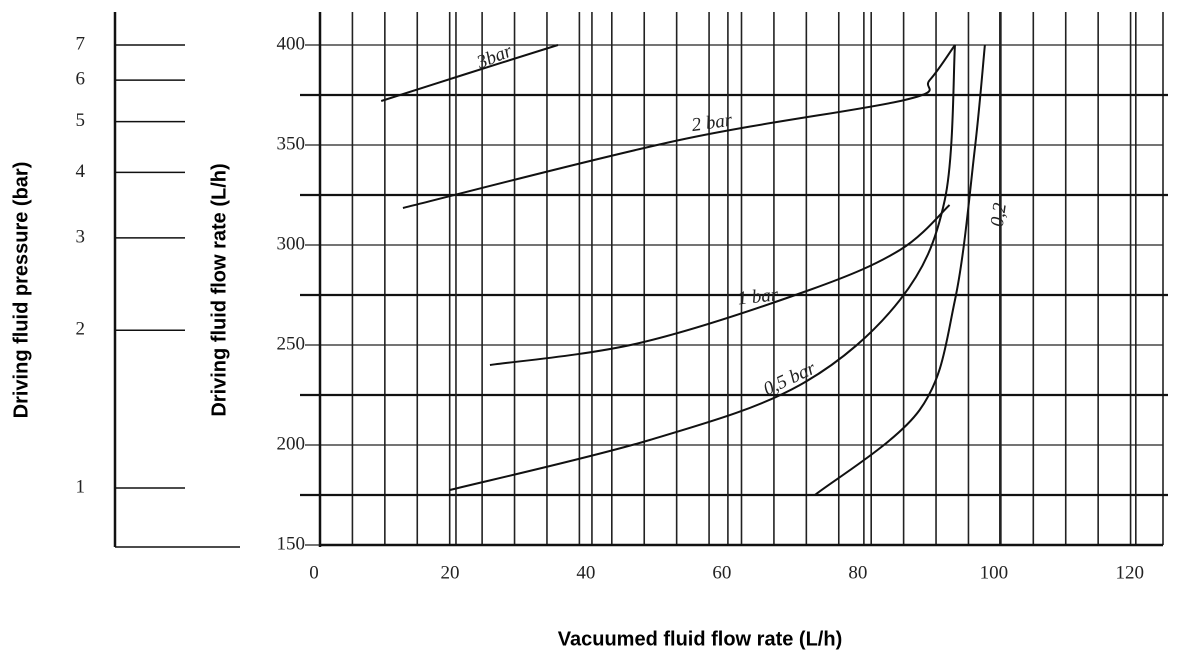 The height and width of the screenshot is (660, 1178). What do you see at coordinates (81, 236) in the screenshot?
I see `y2-tick-label: 3` at bounding box center [81, 236].